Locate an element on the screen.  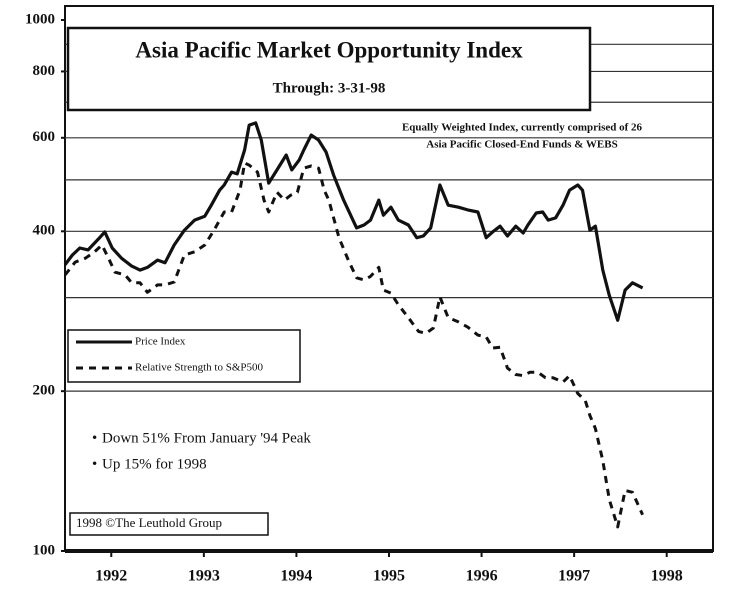
y-tick-label: 1000 is located at coordinates (40, 19).